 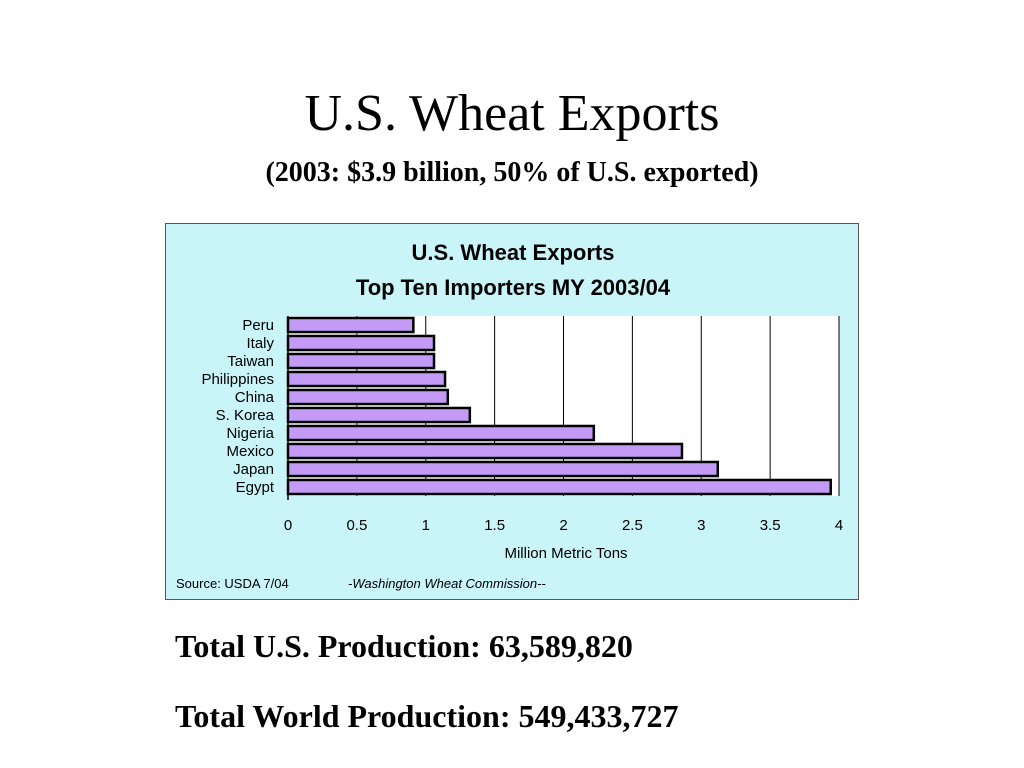 I want to click on x-tick-label: 4, so click(x=839, y=525).